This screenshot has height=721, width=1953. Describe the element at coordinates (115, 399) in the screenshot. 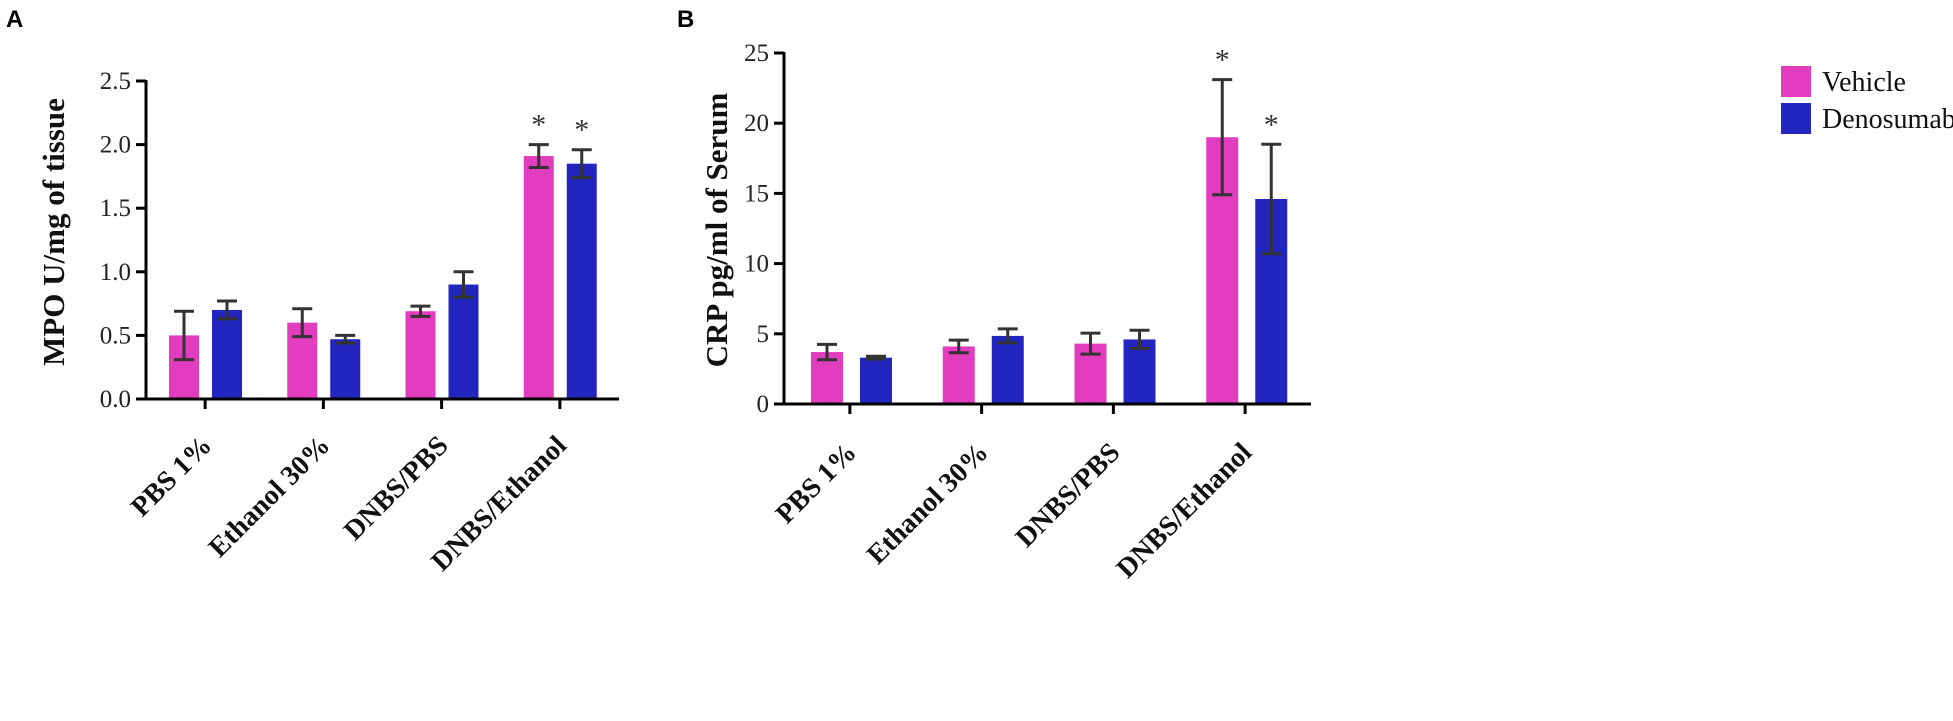

I see `y-tick-label: 0.0` at that location.